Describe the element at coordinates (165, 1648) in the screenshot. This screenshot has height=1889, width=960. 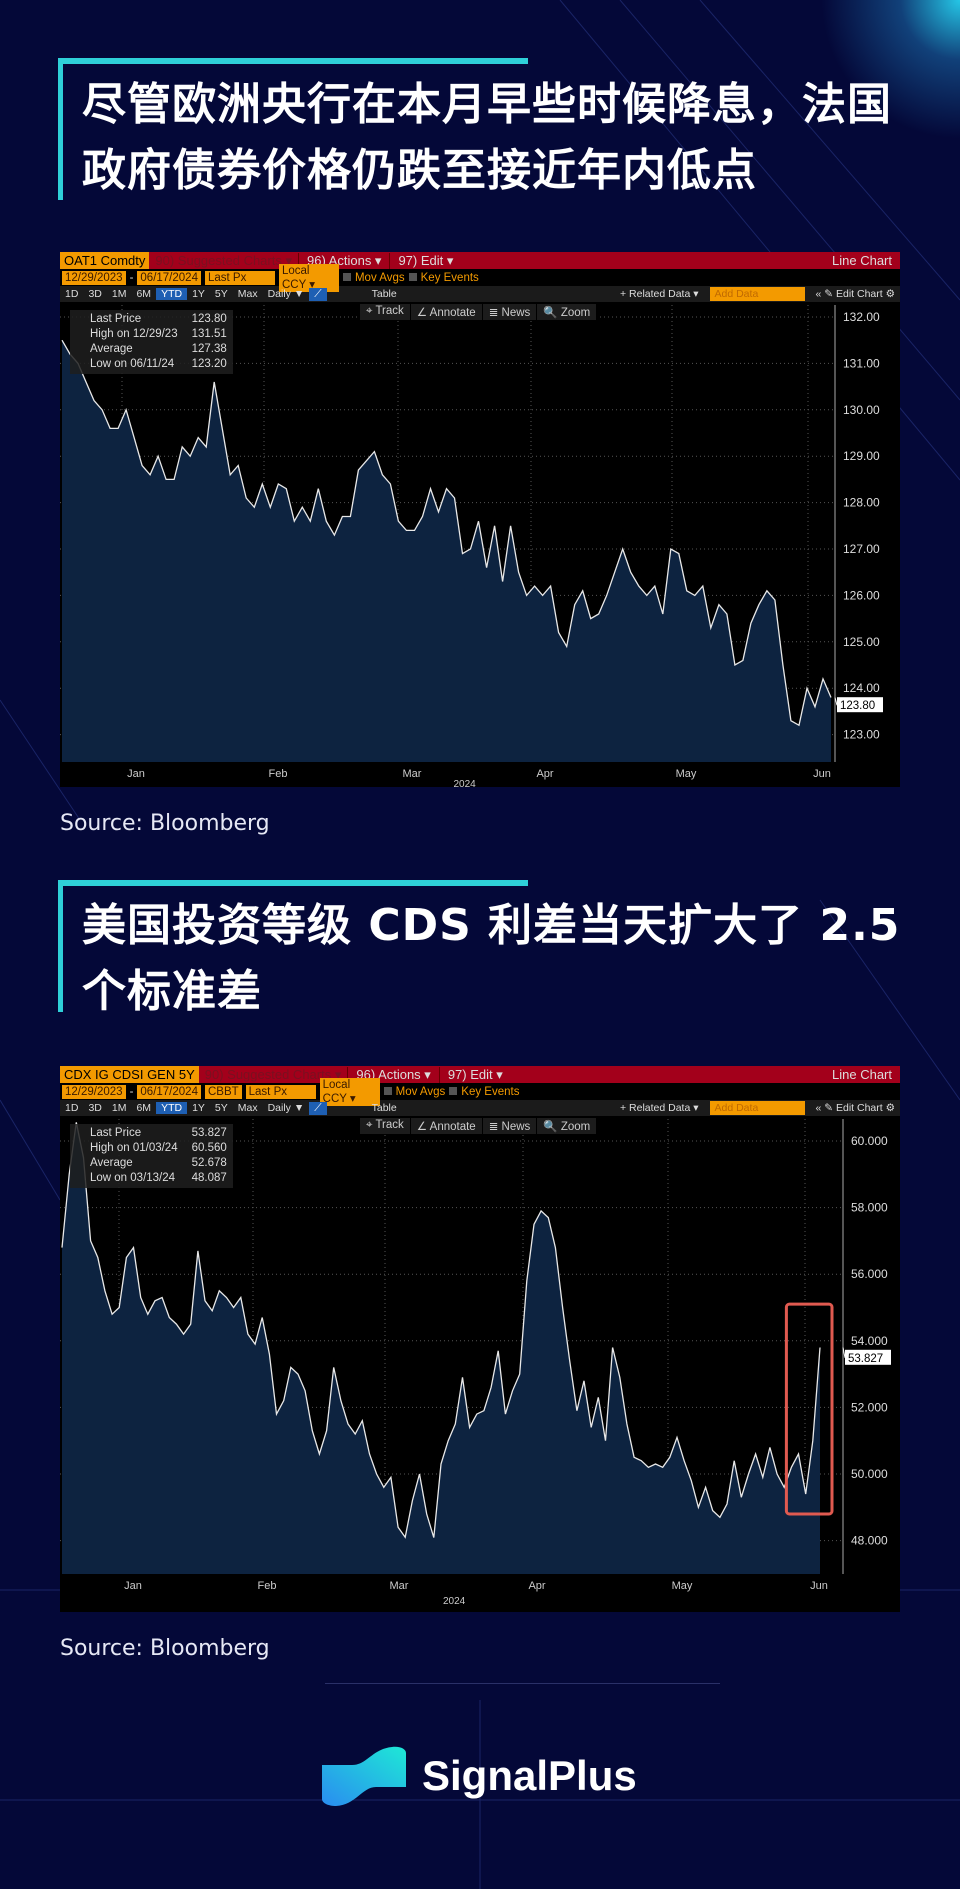
I see `section2-source: Source: Bloomberg` at that location.